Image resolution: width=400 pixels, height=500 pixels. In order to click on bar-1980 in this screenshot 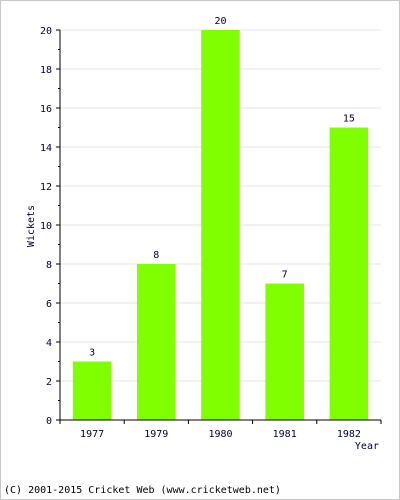, I will do `click(220, 225)`.